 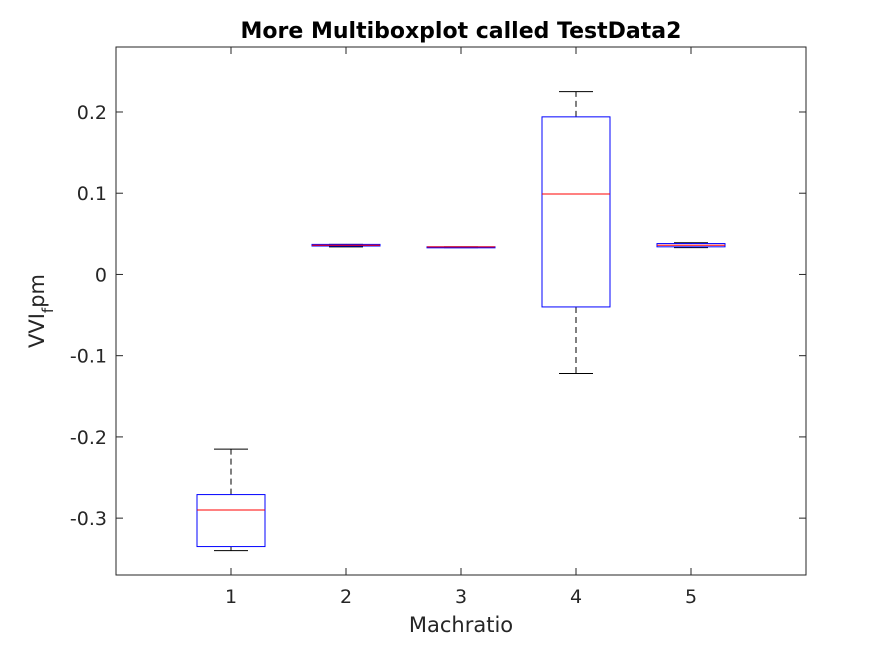 What do you see at coordinates (576, 597) in the screenshot?
I see `x-tick-label: 4` at bounding box center [576, 597].